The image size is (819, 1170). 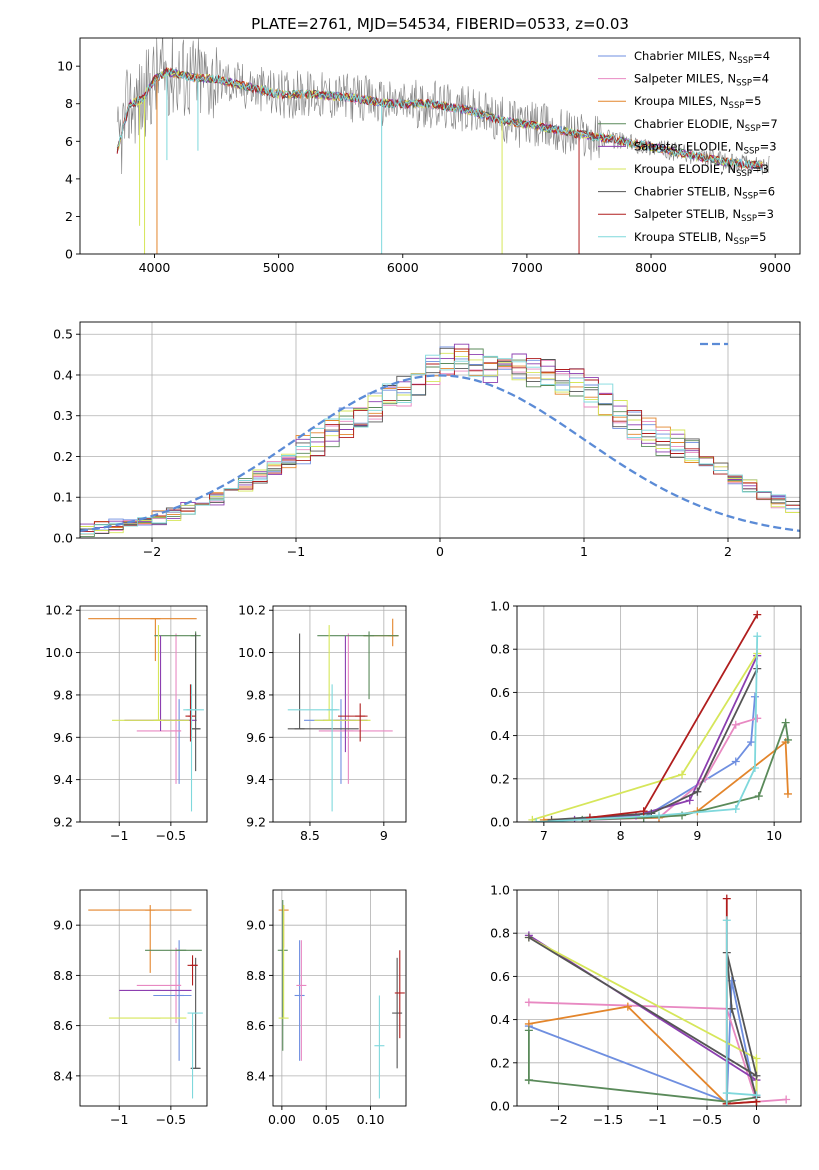 What do you see at coordinates (500, 976) in the screenshot?
I see `y-tick-label: 0.6` at bounding box center [500, 976].